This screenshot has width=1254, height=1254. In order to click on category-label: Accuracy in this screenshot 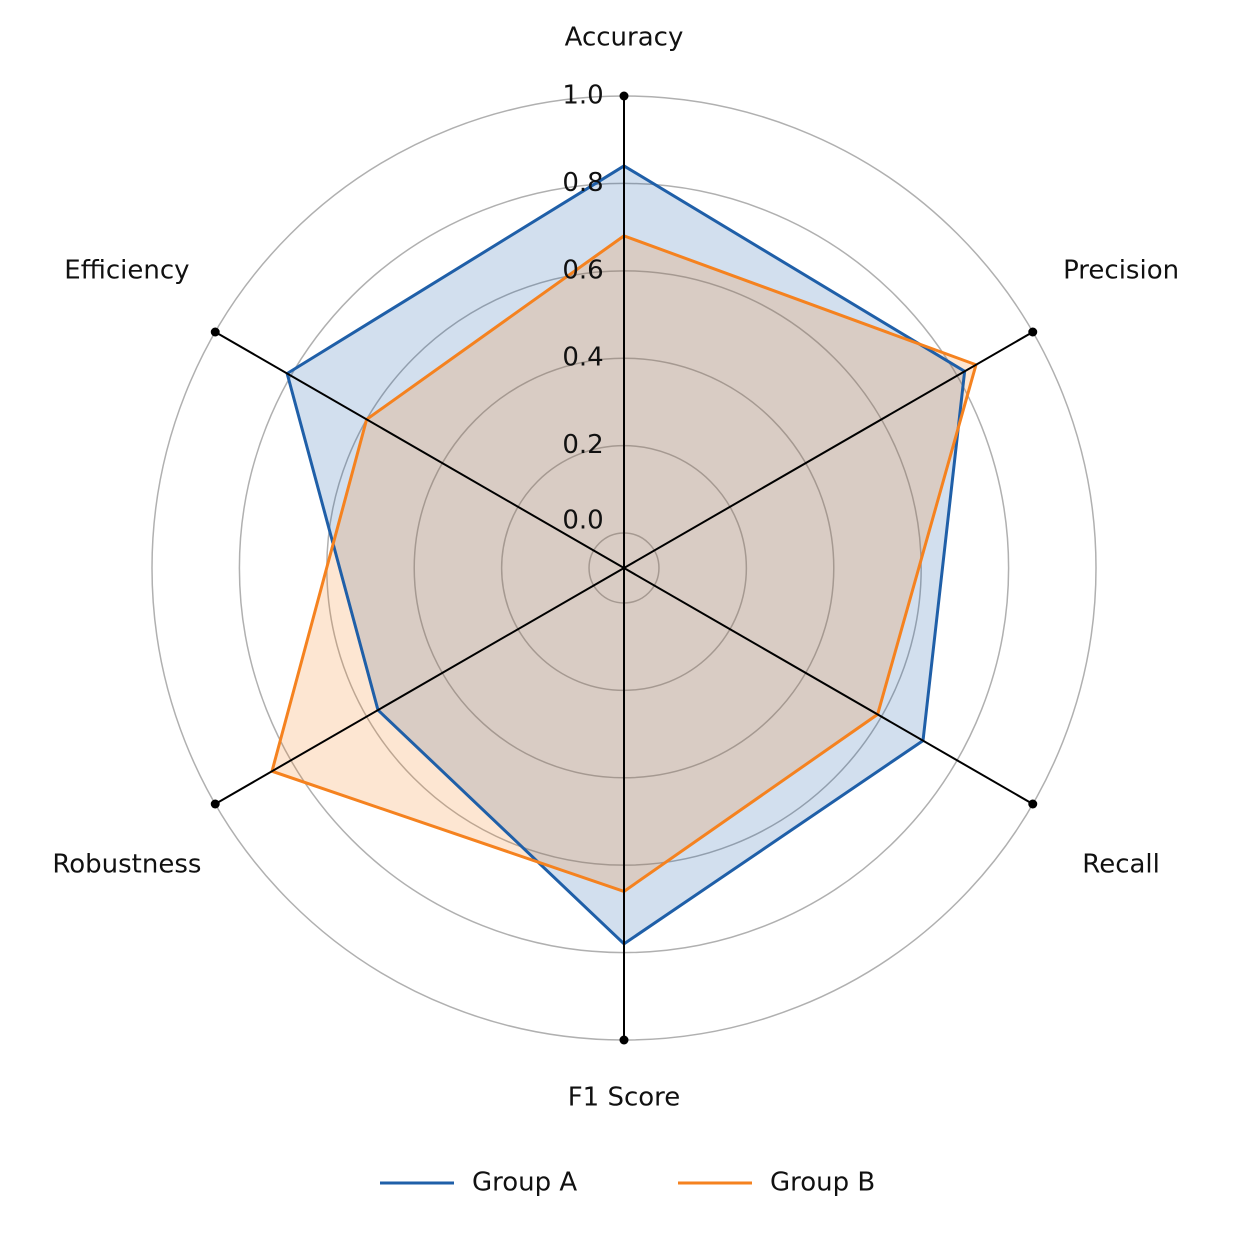, I will do `click(624, 38)`.